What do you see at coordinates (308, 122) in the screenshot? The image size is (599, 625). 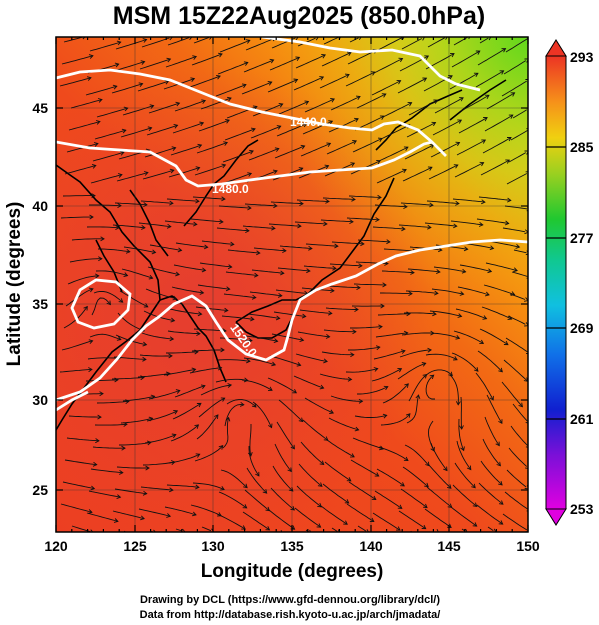 I see `contour-label-1440: 1440.0` at bounding box center [308, 122].